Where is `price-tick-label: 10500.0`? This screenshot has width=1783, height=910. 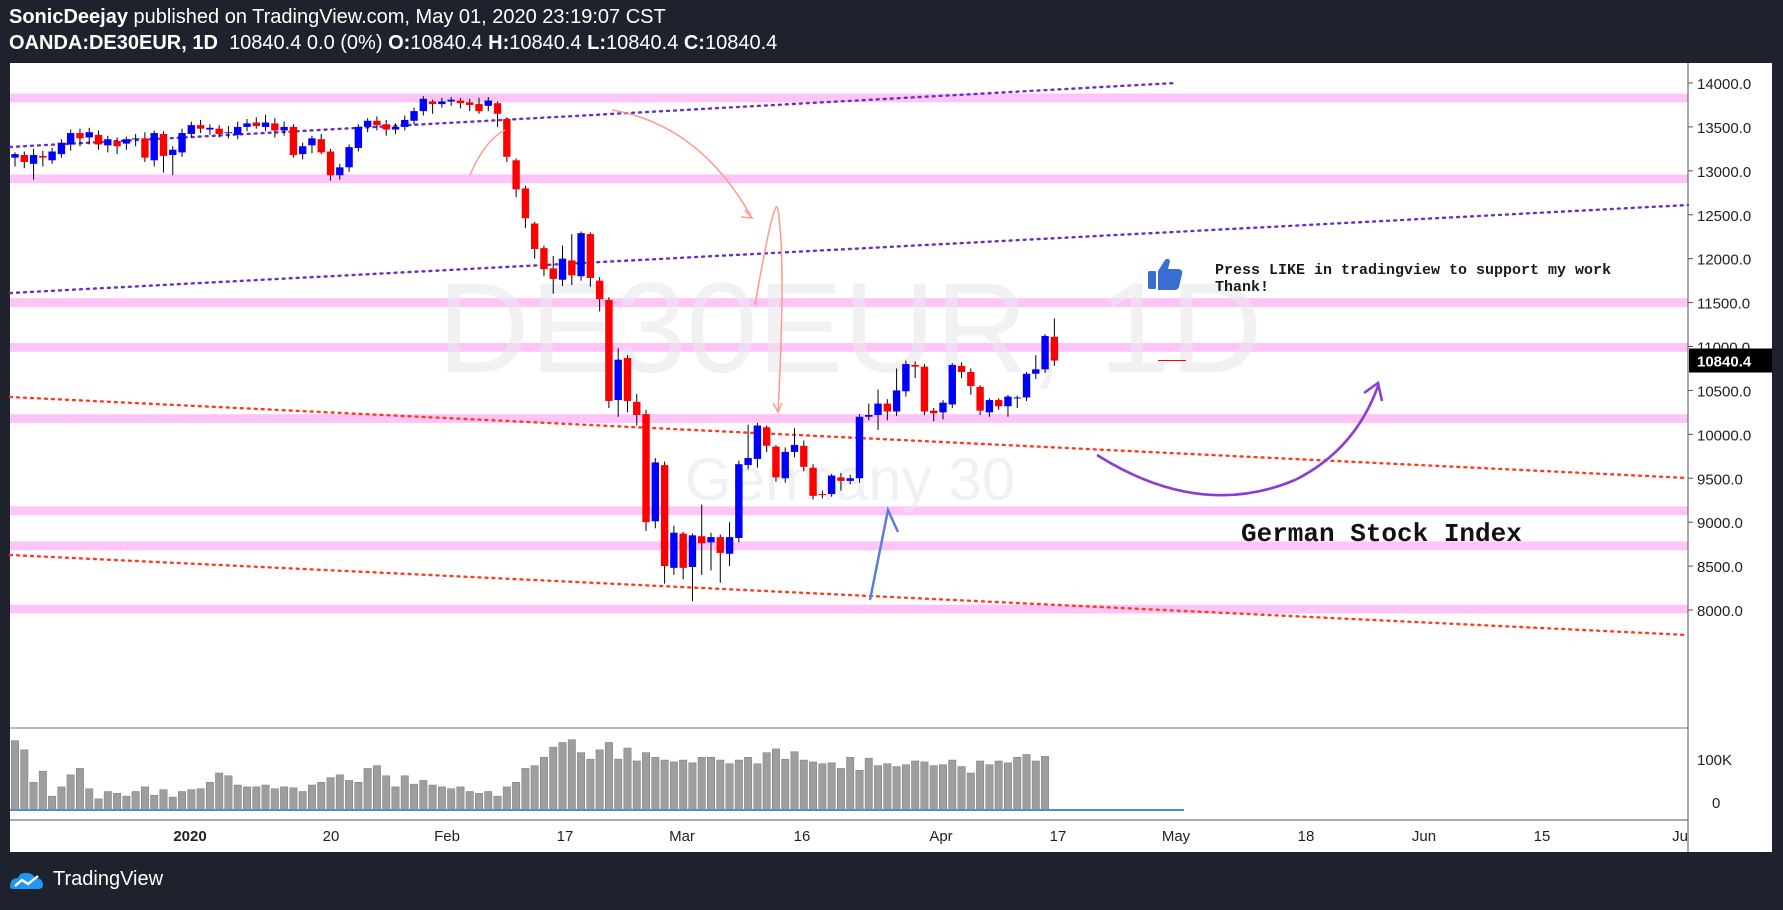 price-tick-label: 10500.0 is located at coordinates (1724, 391).